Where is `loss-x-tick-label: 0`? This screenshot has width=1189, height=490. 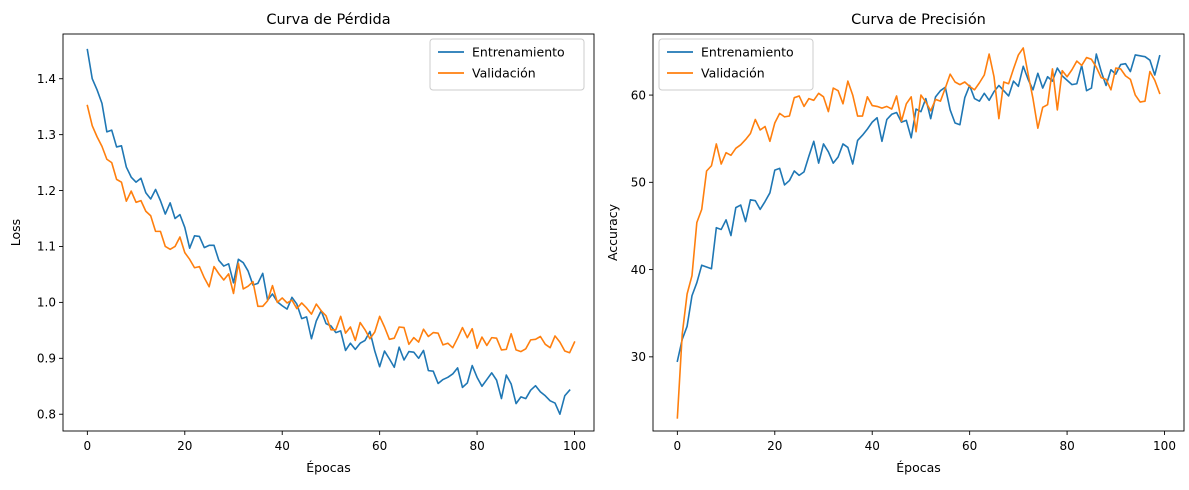
loss-x-tick-label: 0 is located at coordinates (88, 446).